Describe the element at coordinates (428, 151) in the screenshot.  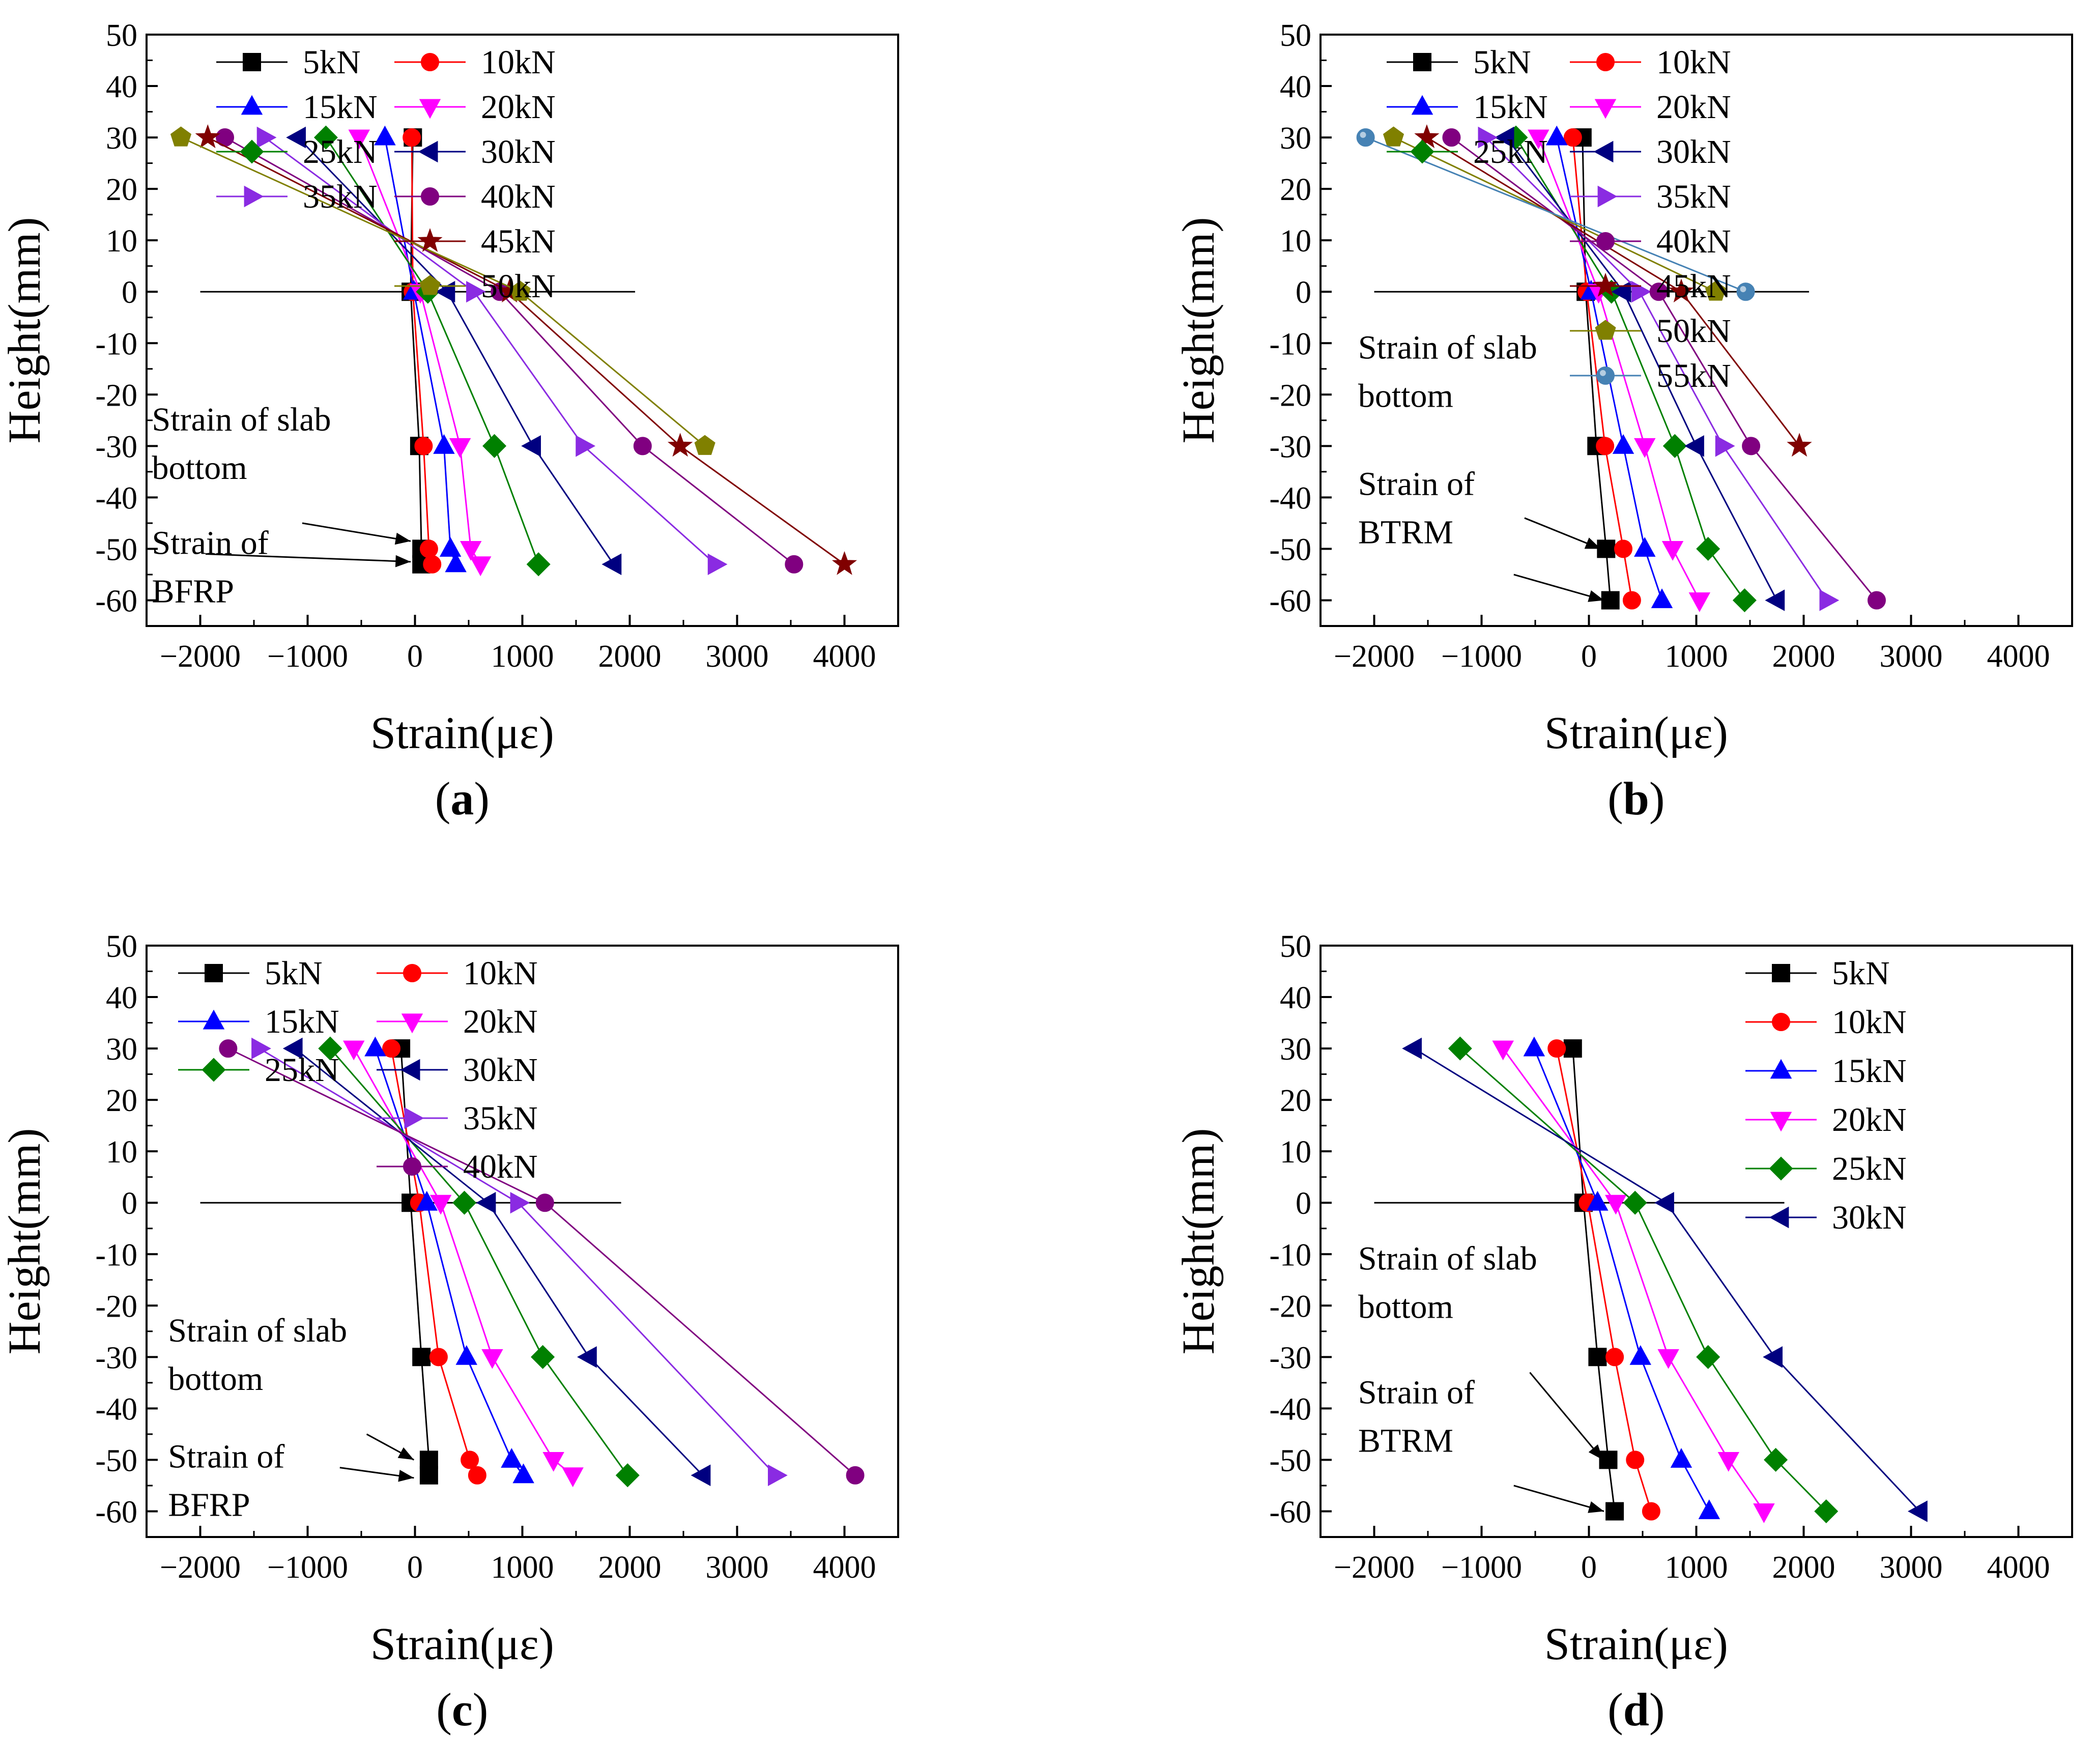
I see `legend-marker-30kN` at that location.